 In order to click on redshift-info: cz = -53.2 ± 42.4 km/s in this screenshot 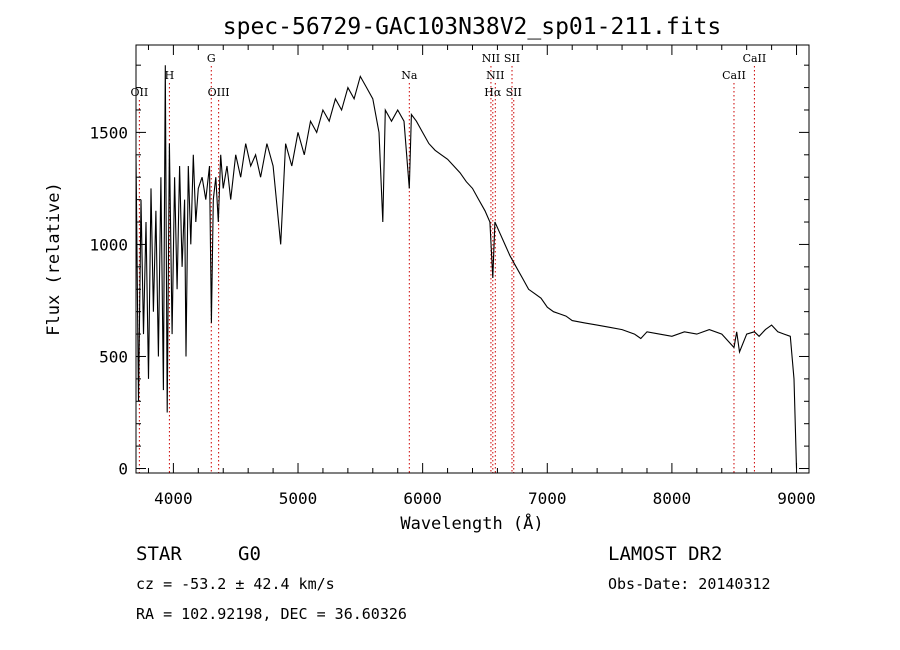, I will do `click(235, 584)`.